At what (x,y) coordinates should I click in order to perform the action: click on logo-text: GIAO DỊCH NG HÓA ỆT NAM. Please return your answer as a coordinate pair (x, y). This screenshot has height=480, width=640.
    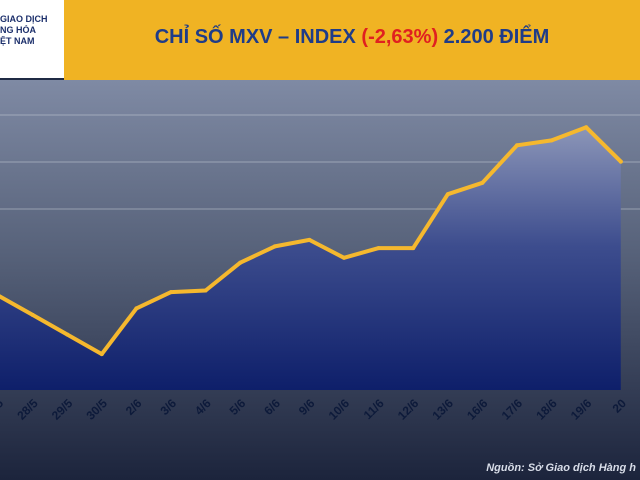
    Looking at the image, I should click on (32, 30).